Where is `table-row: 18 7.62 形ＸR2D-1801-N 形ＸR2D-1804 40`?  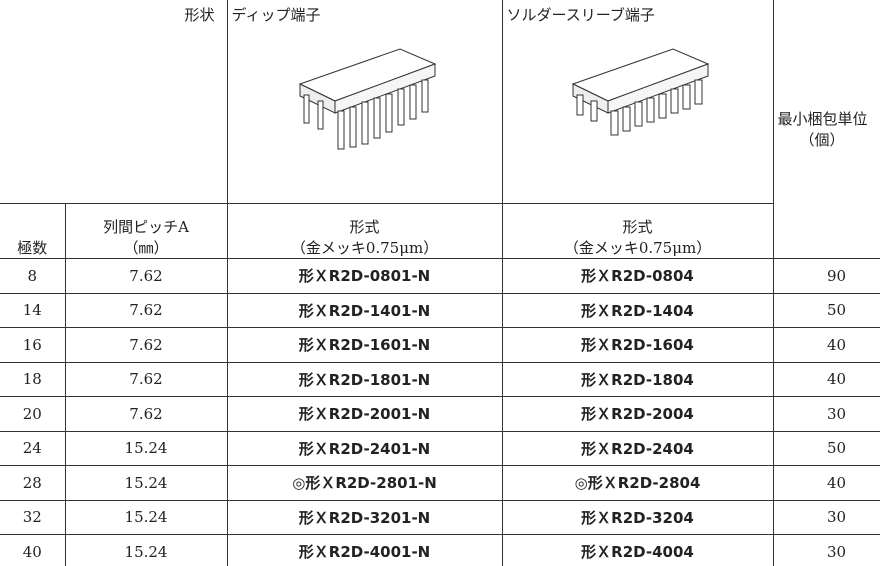 table-row: 18 7.62 形ＸR2D-1801-N 形ＸR2D-1804 40 is located at coordinates (440, 379).